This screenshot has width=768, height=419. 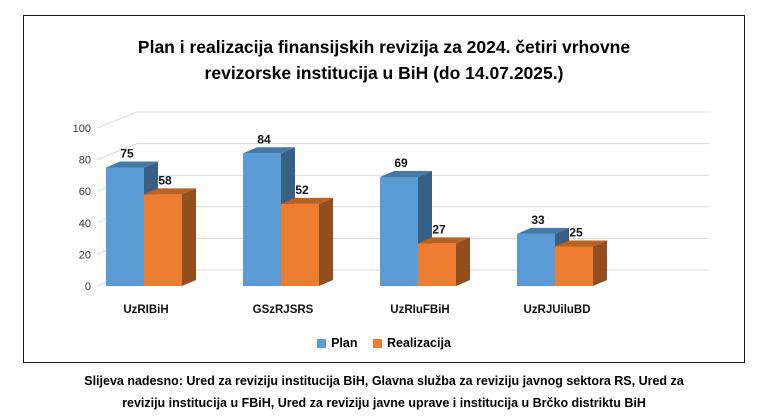 What do you see at coordinates (600, 263) in the screenshot?
I see `bar-side-realizacija-uzrjuilubd` at bounding box center [600, 263].